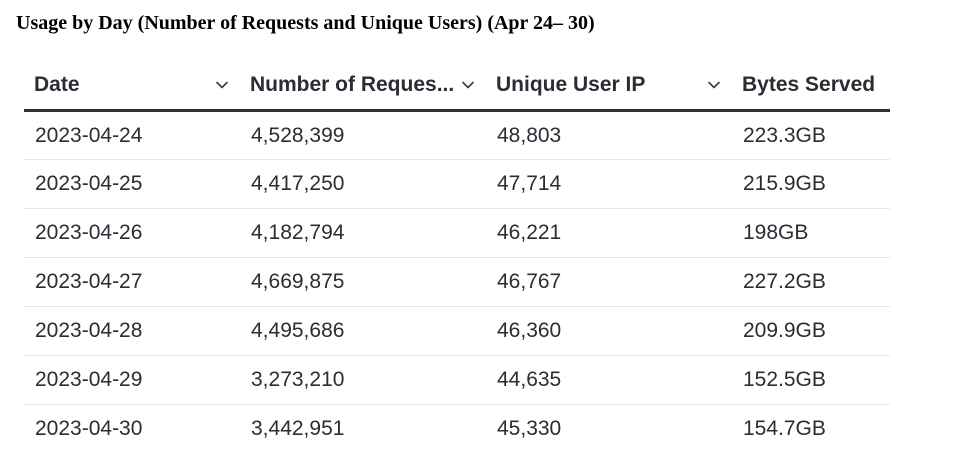 This screenshot has height=471, width=972. I want to click on table-row: 2023-04-30 3,442,951 45,330 154.7GB, so click(457, 429).